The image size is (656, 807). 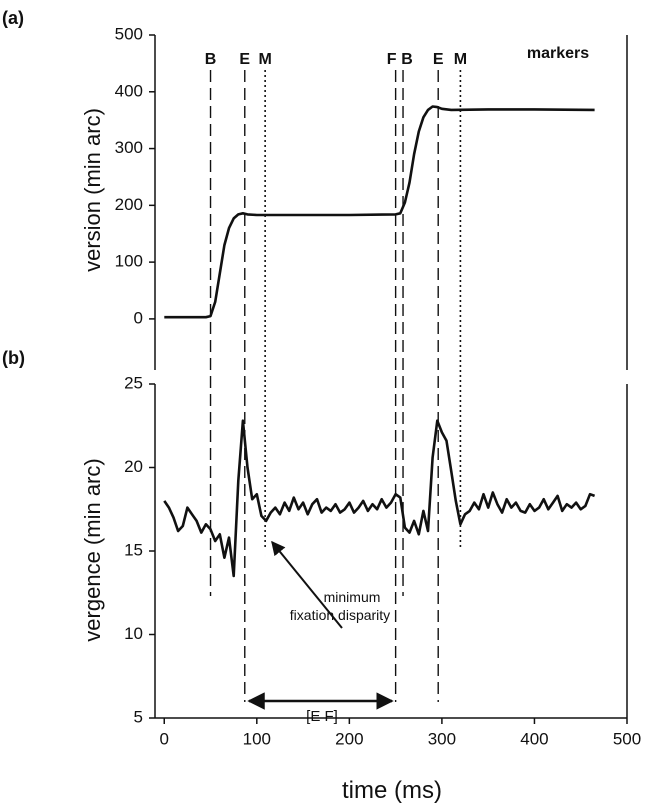 I want to click on annotation: fixation disparity, so click(x=340, y=615).